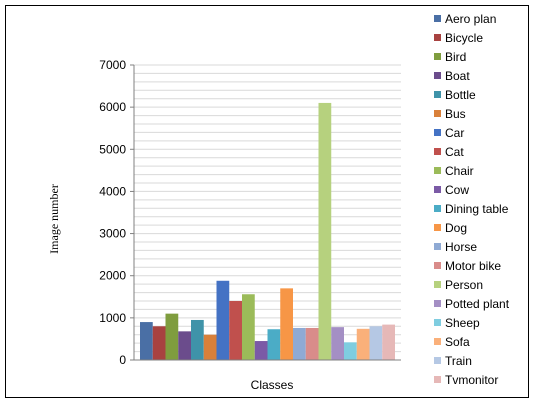  Describe the element at coordinates (223, 320) in the screenshot. I see `bar-car` at that location.